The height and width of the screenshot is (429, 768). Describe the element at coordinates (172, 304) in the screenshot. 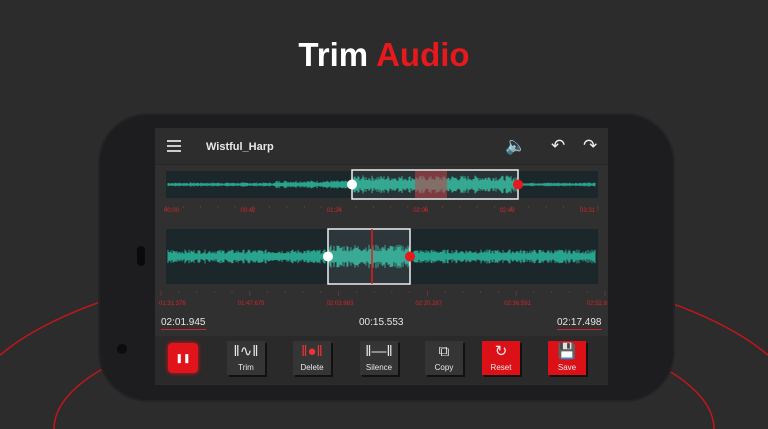

I see `tick-label: 01:31.376` at that location.